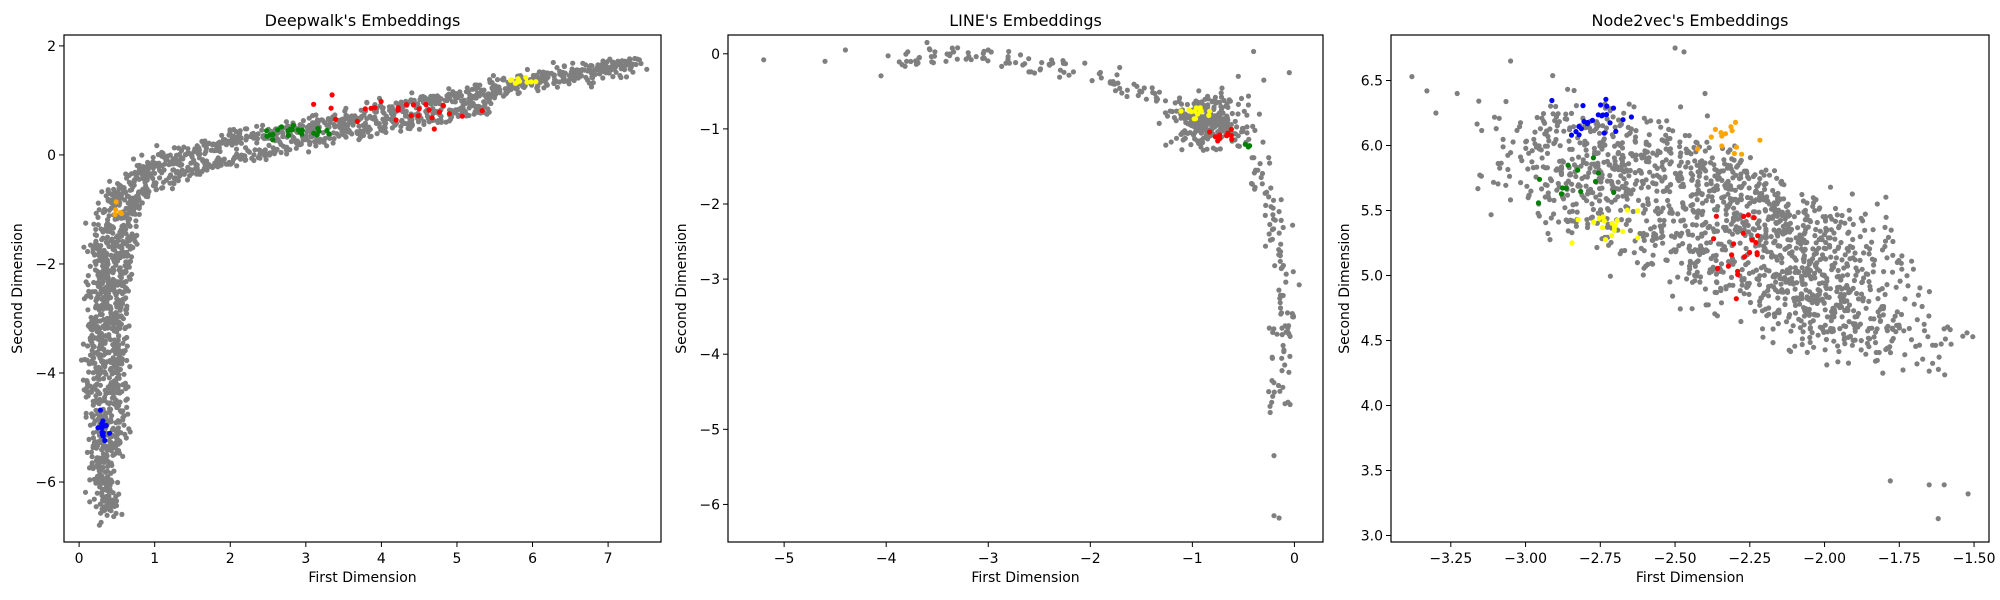  What do you see at coordinates (1192, 559) in the screenshot?
I see `line-xtick-label: −1` at bounding box center [1192, 559].